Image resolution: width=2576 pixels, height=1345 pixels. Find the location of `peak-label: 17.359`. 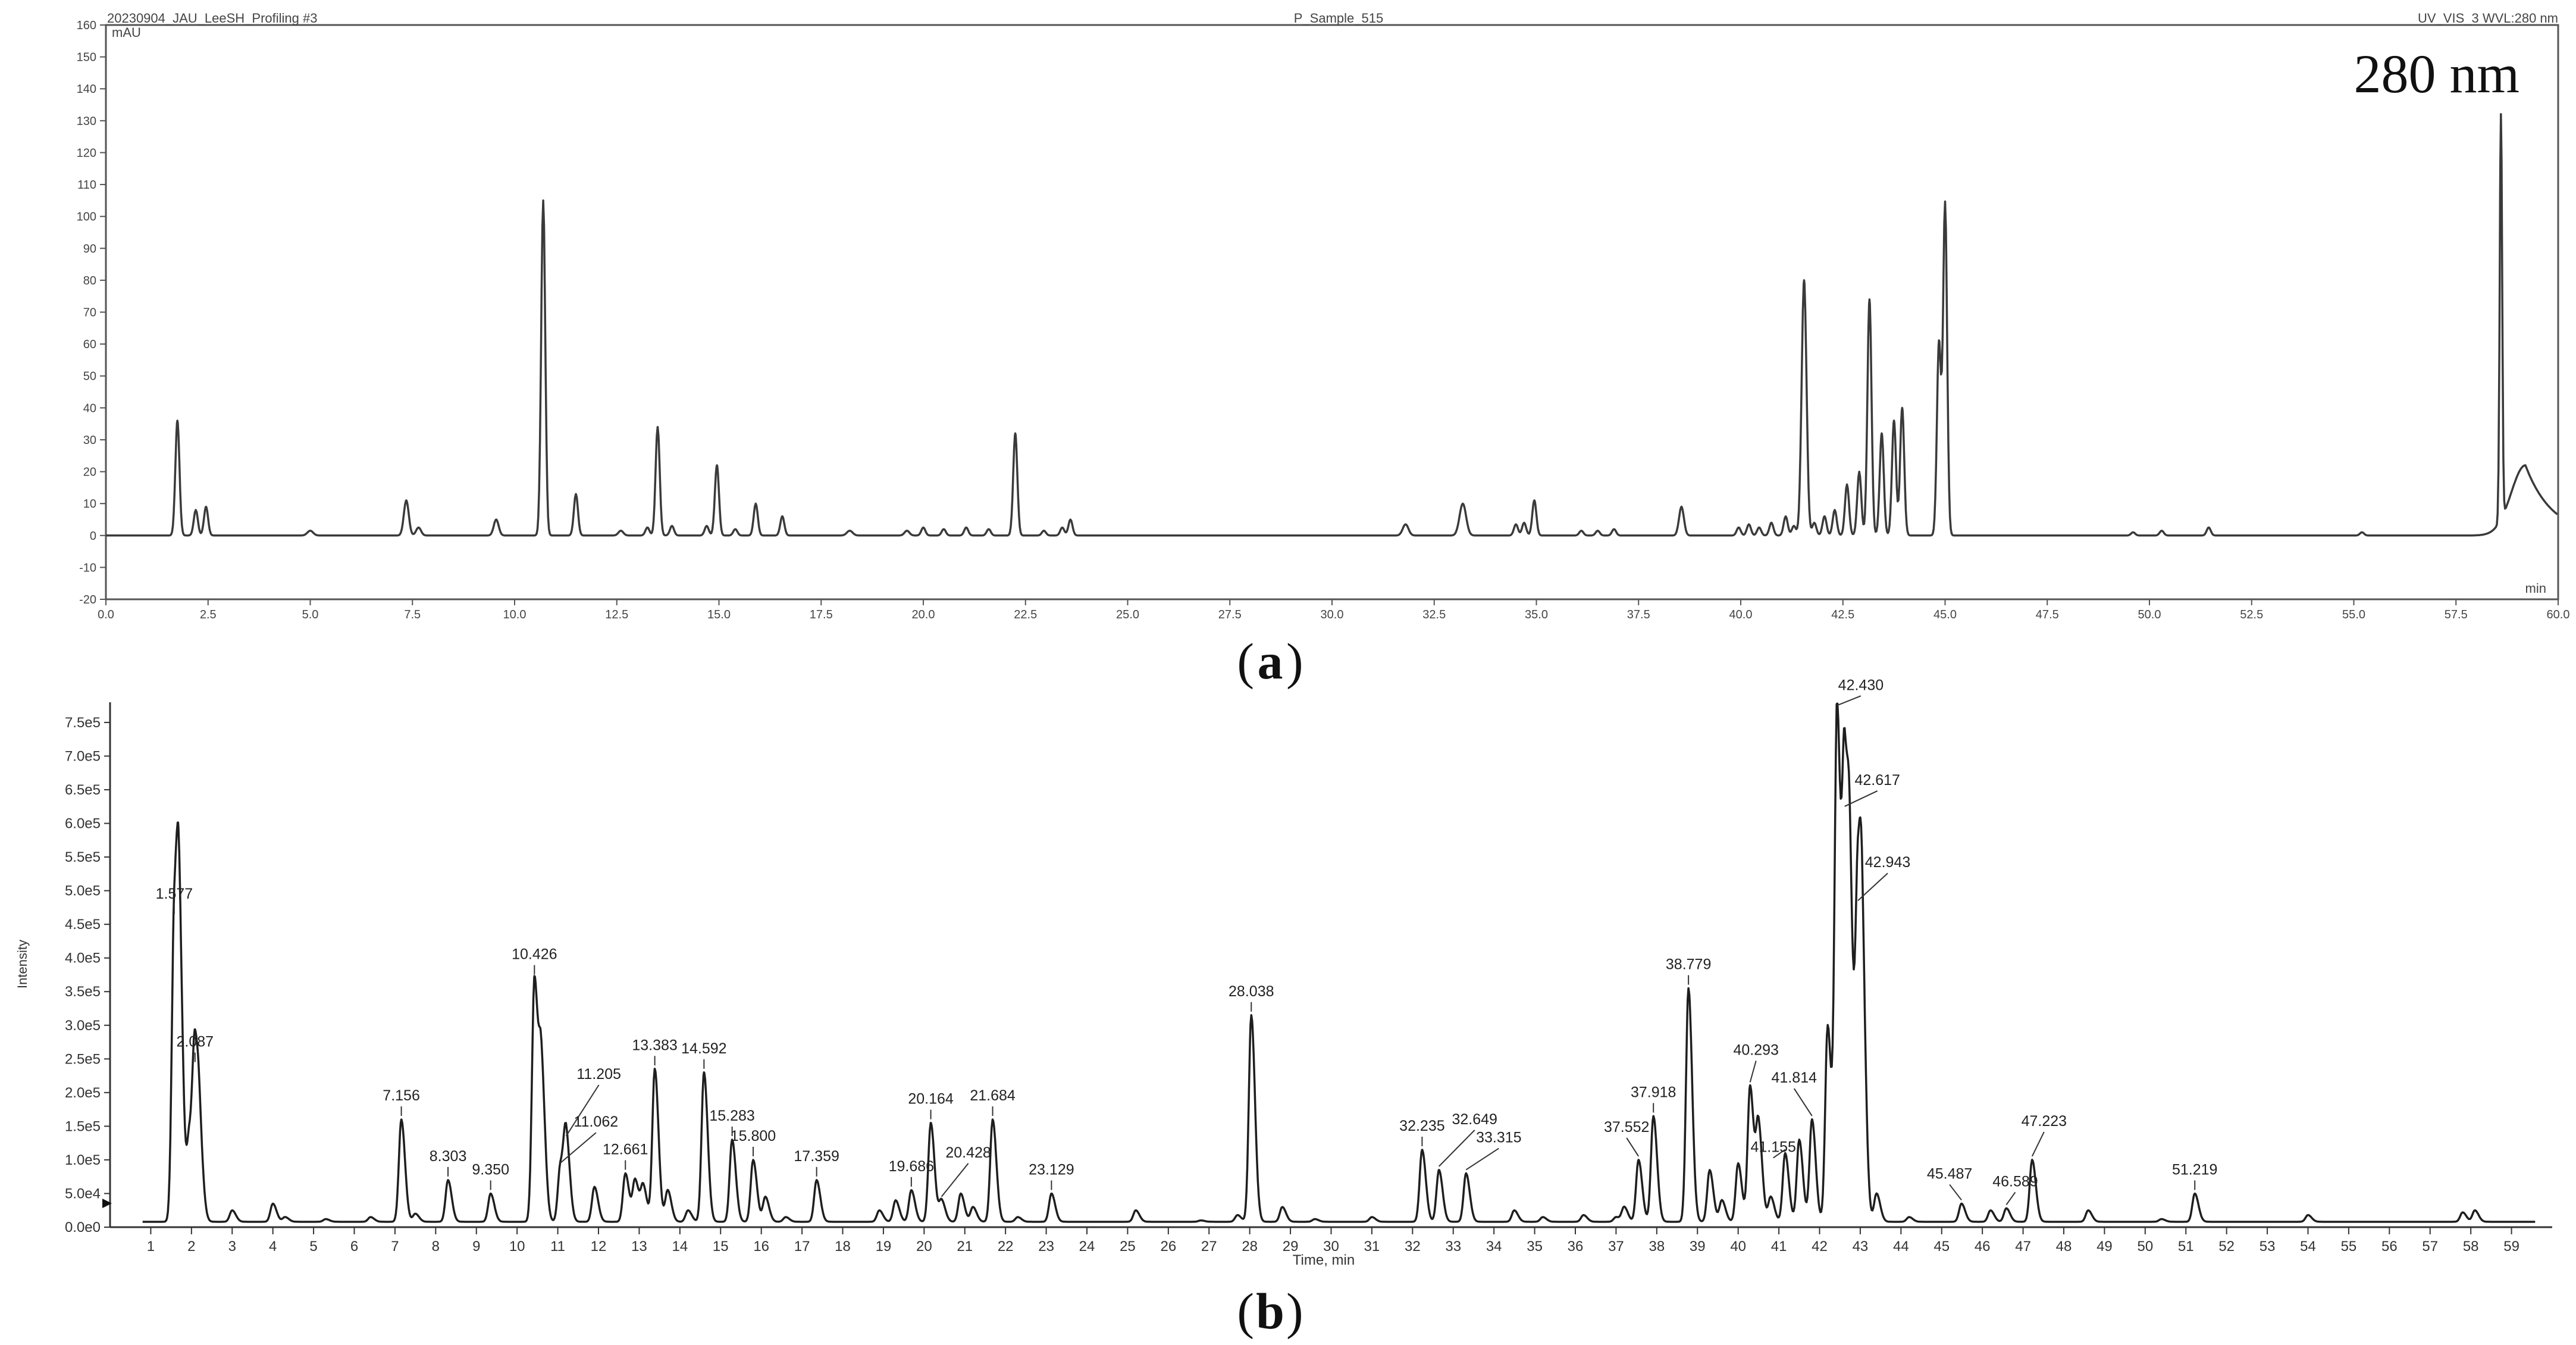

peak-label: 17.359 is located at coordinates (816, 1162).